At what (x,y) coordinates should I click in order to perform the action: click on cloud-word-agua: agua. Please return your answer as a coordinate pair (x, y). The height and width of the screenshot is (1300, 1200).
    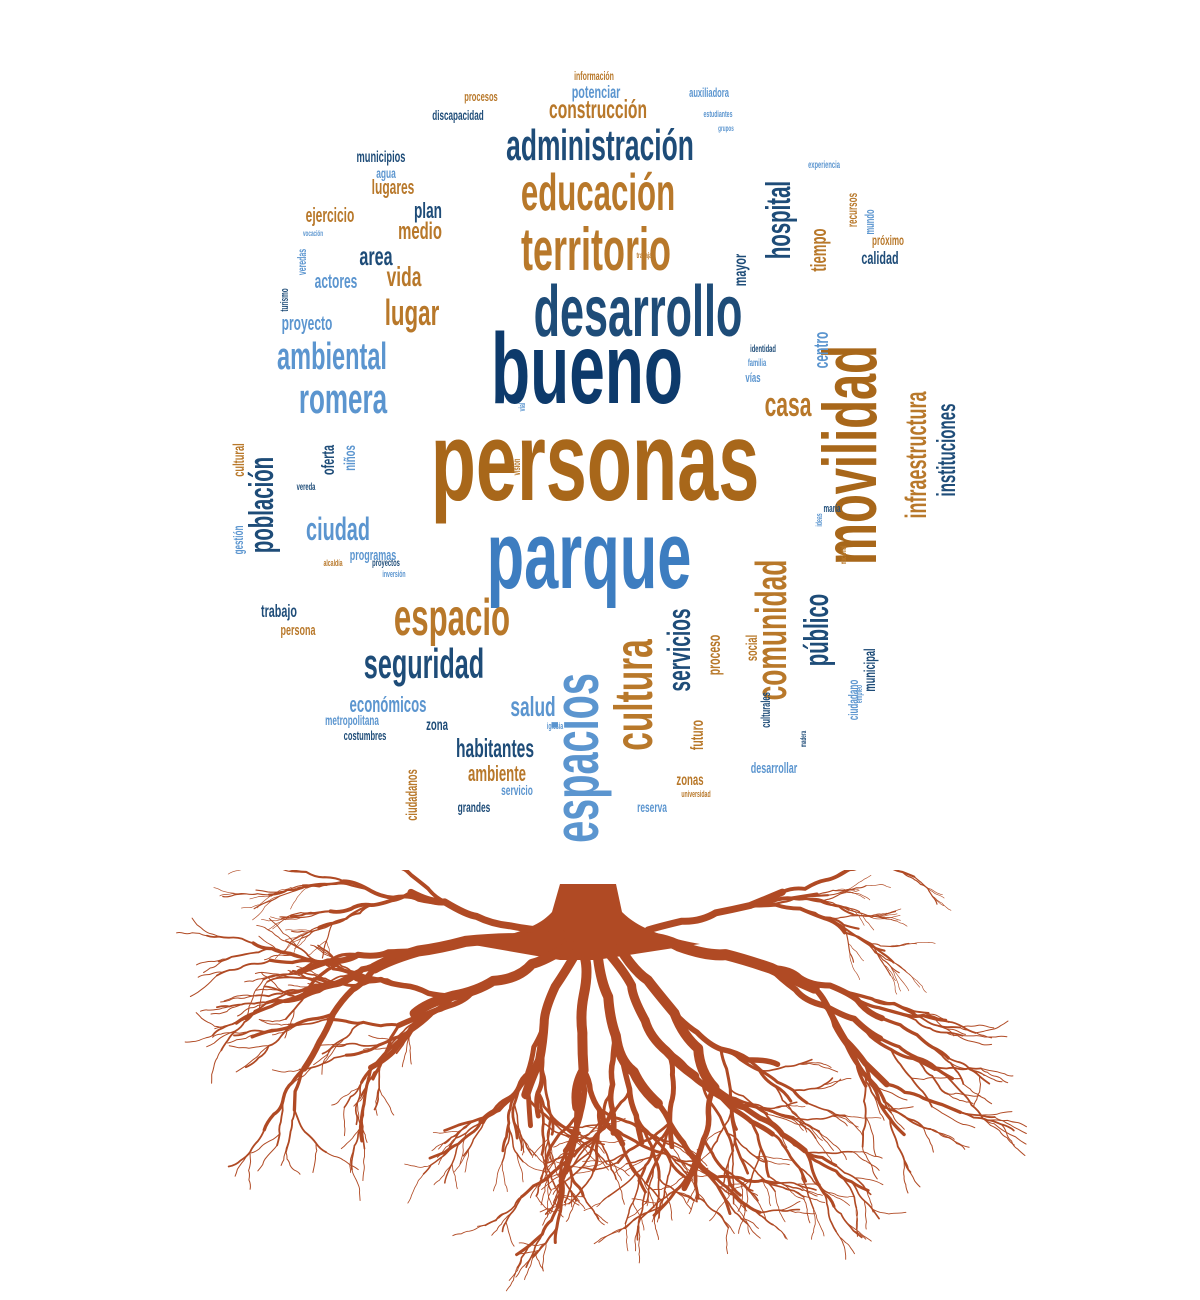
    Looking at the image, I should click on (386, 174).